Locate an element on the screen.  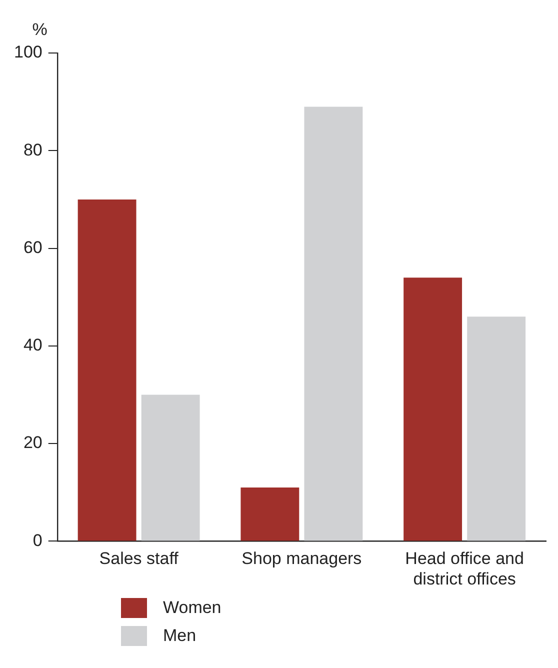
y-tick-label: 80 is located at coordinates (32, 150).